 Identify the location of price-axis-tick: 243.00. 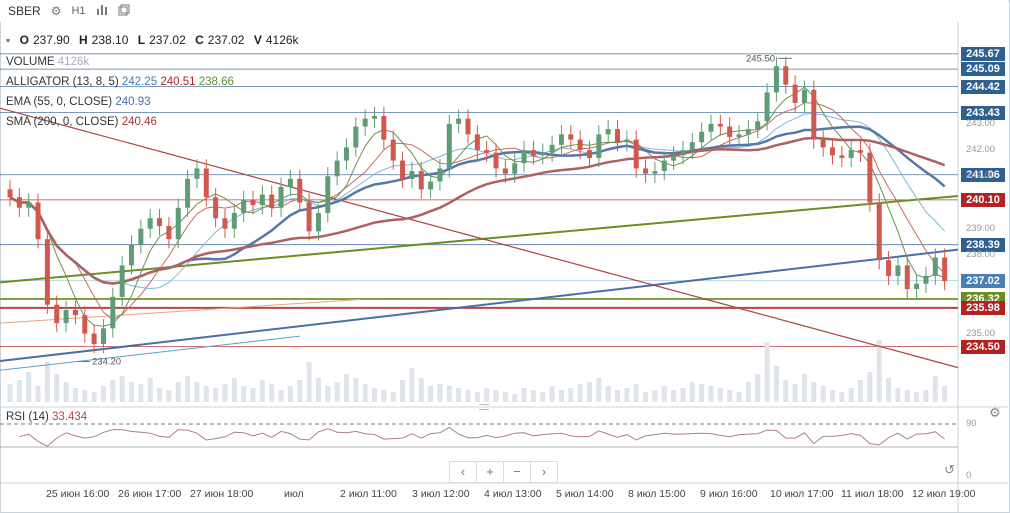
(981, 123).